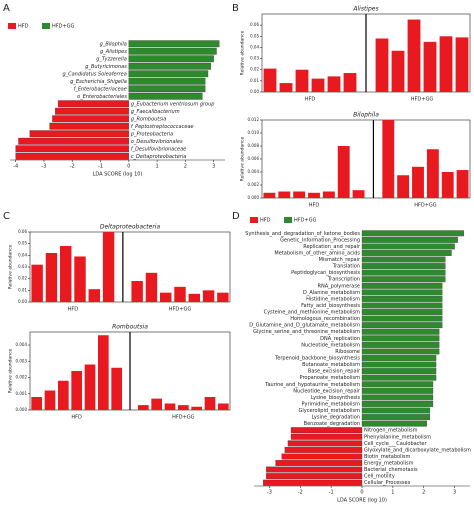 This screenshot has height=529, width=474. What do you see at coordinates (254, 35) in the screenshot?
I see `y-tick-label: 0.05` at bounding box center [254, 35].